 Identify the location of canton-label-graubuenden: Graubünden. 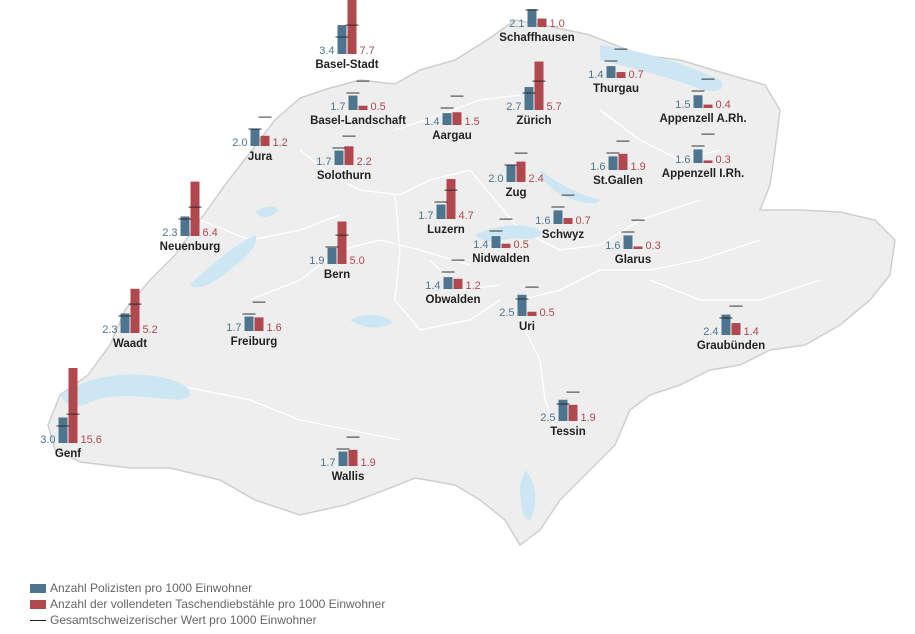
(731, 346).